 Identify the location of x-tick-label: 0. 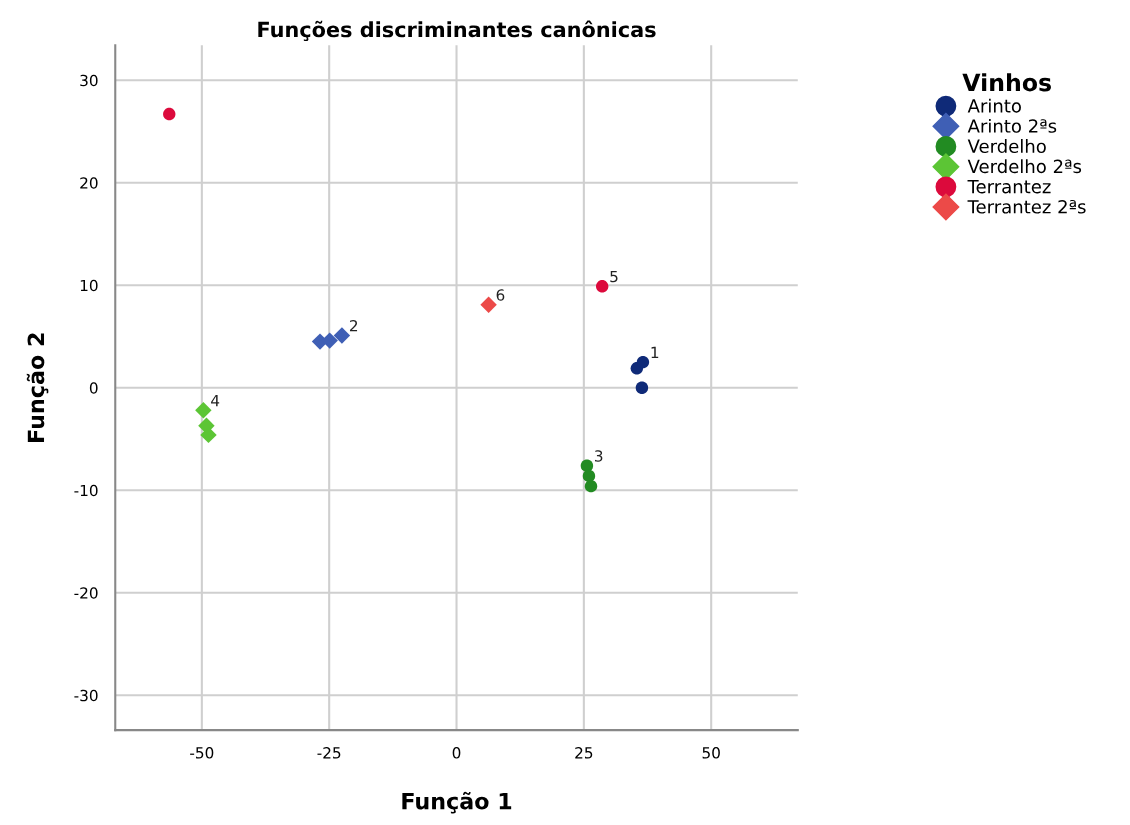
(456, 753).